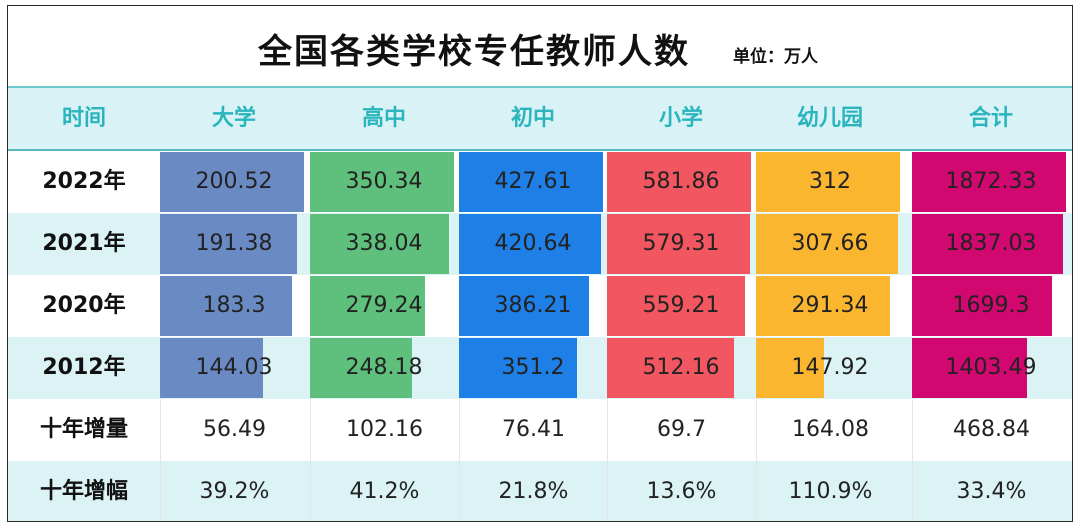 This screenshot has height=531, width=1080. What do you see at coordinates (680, 118) in the screenshot?
I see `header-4: 小学` at bounding box center [680, 118].